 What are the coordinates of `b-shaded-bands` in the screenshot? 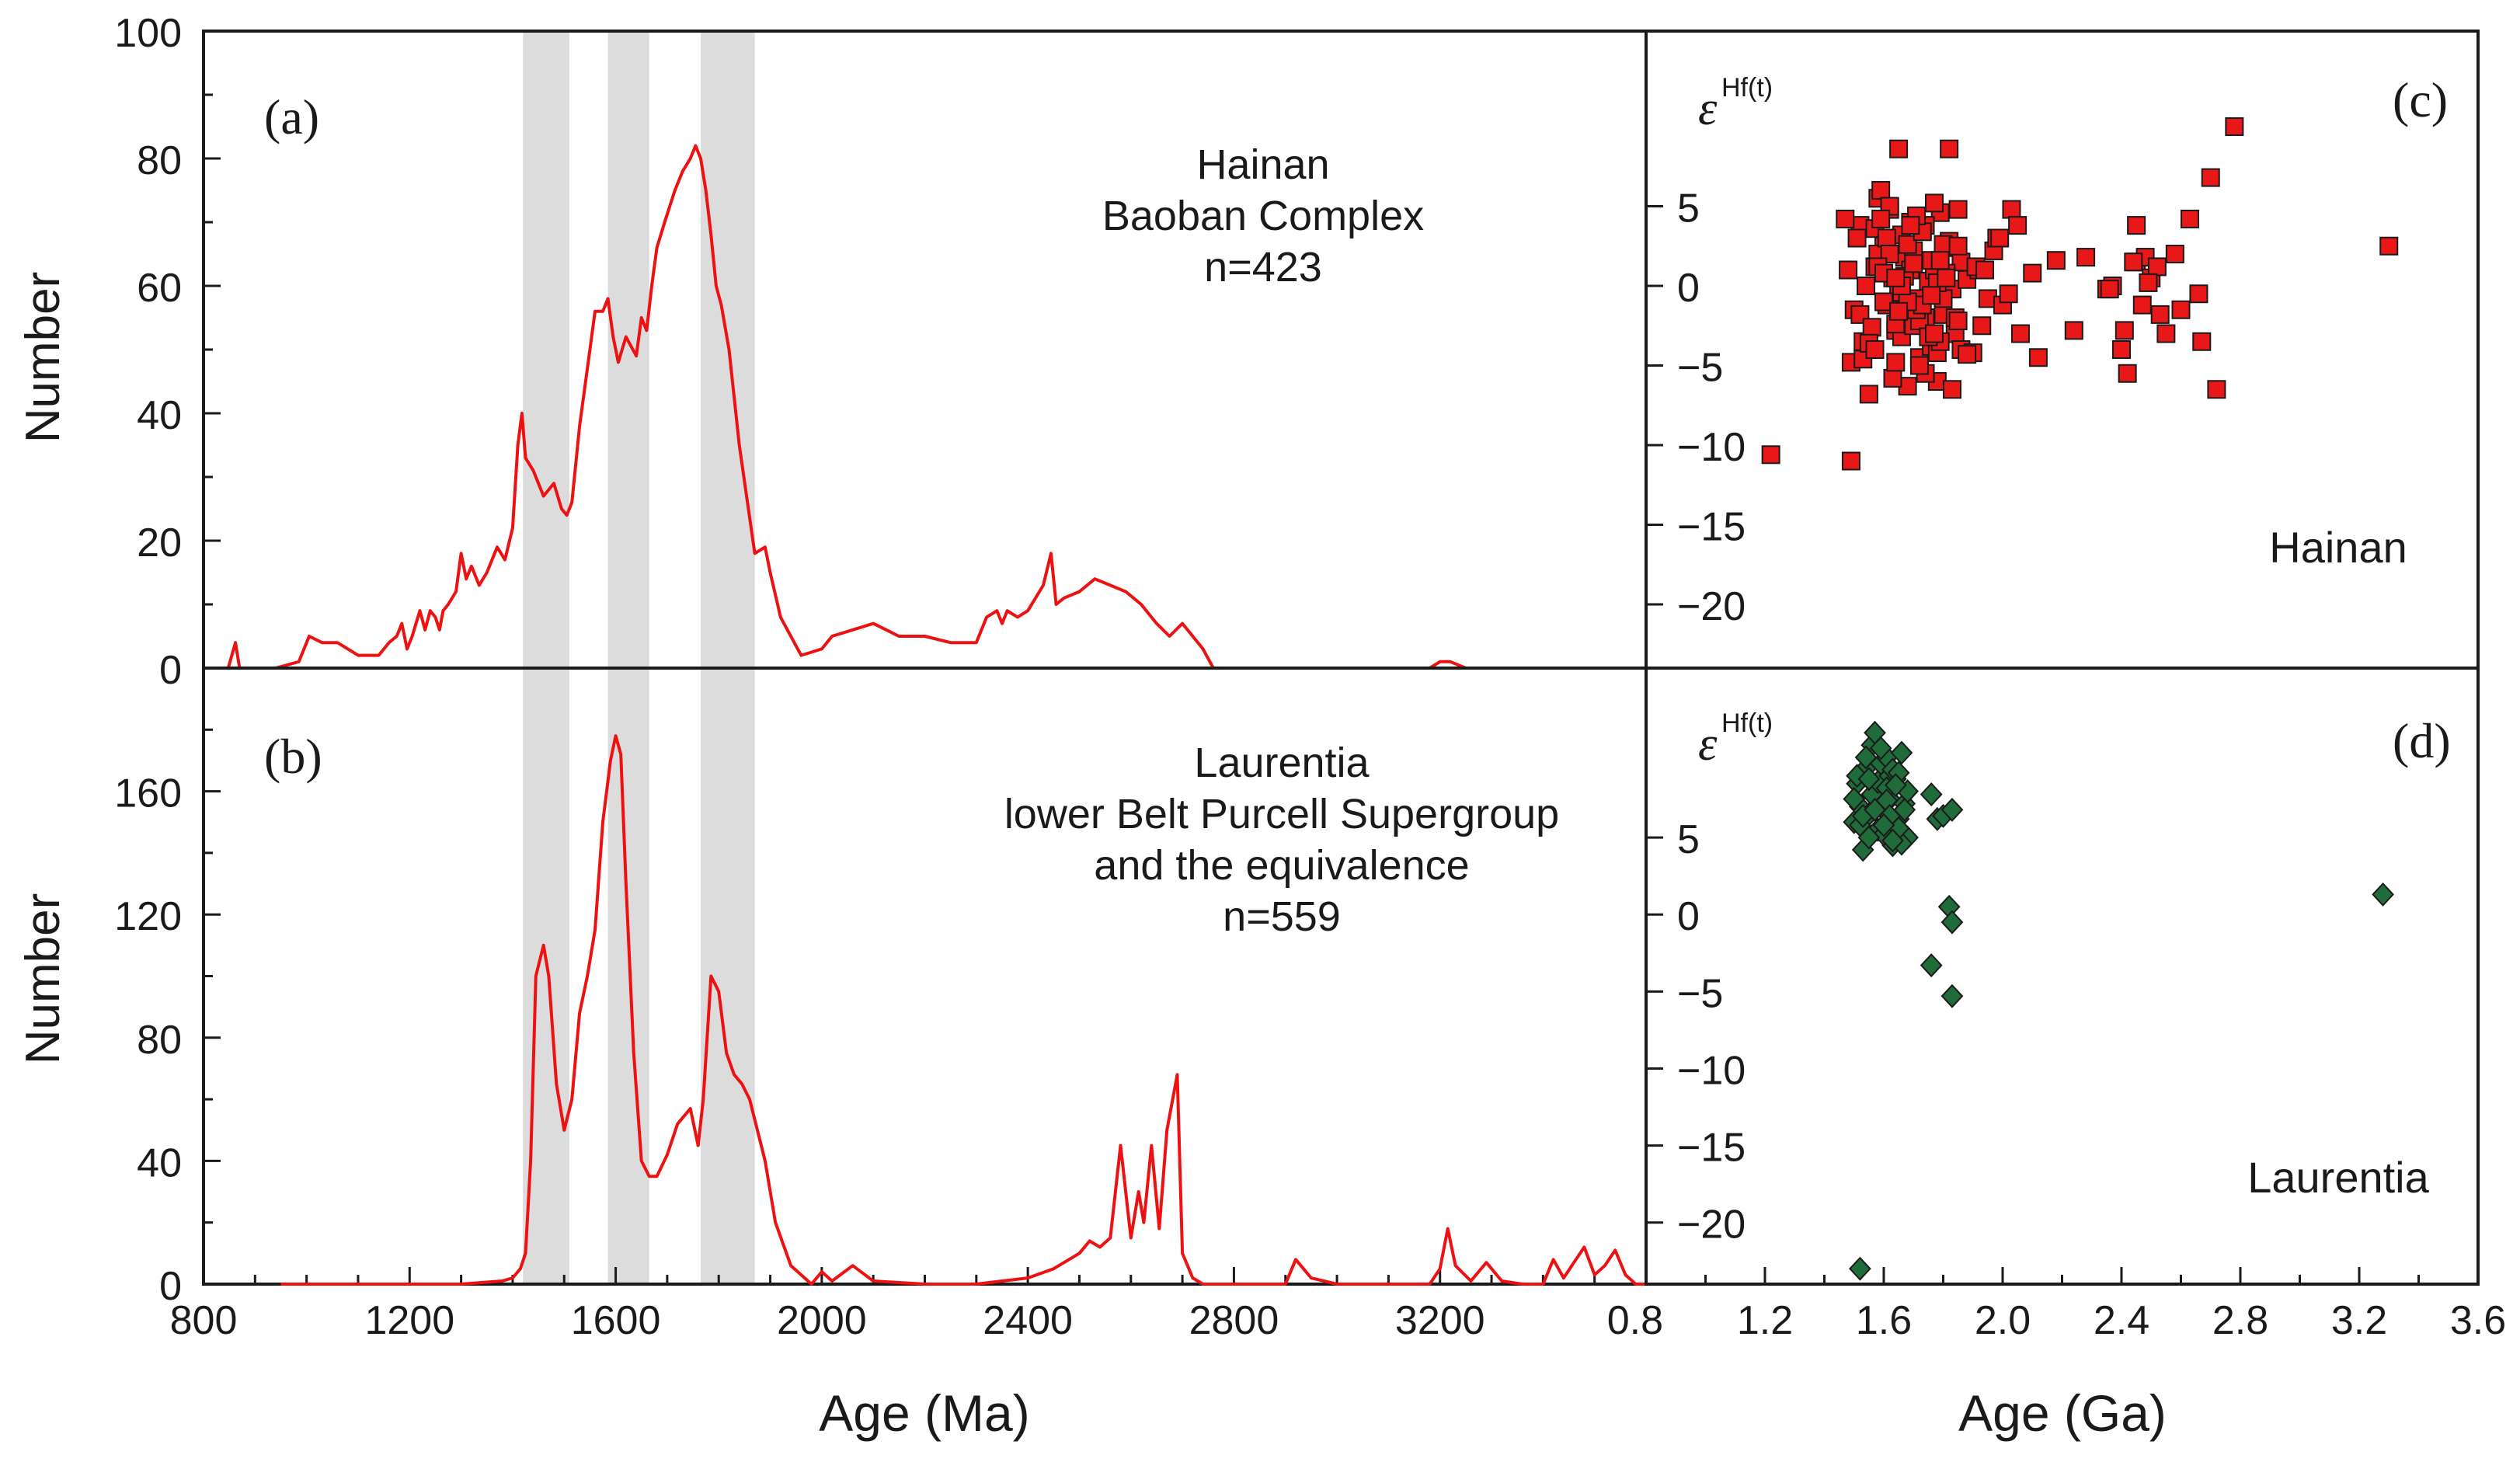 It's located at (639, 976).